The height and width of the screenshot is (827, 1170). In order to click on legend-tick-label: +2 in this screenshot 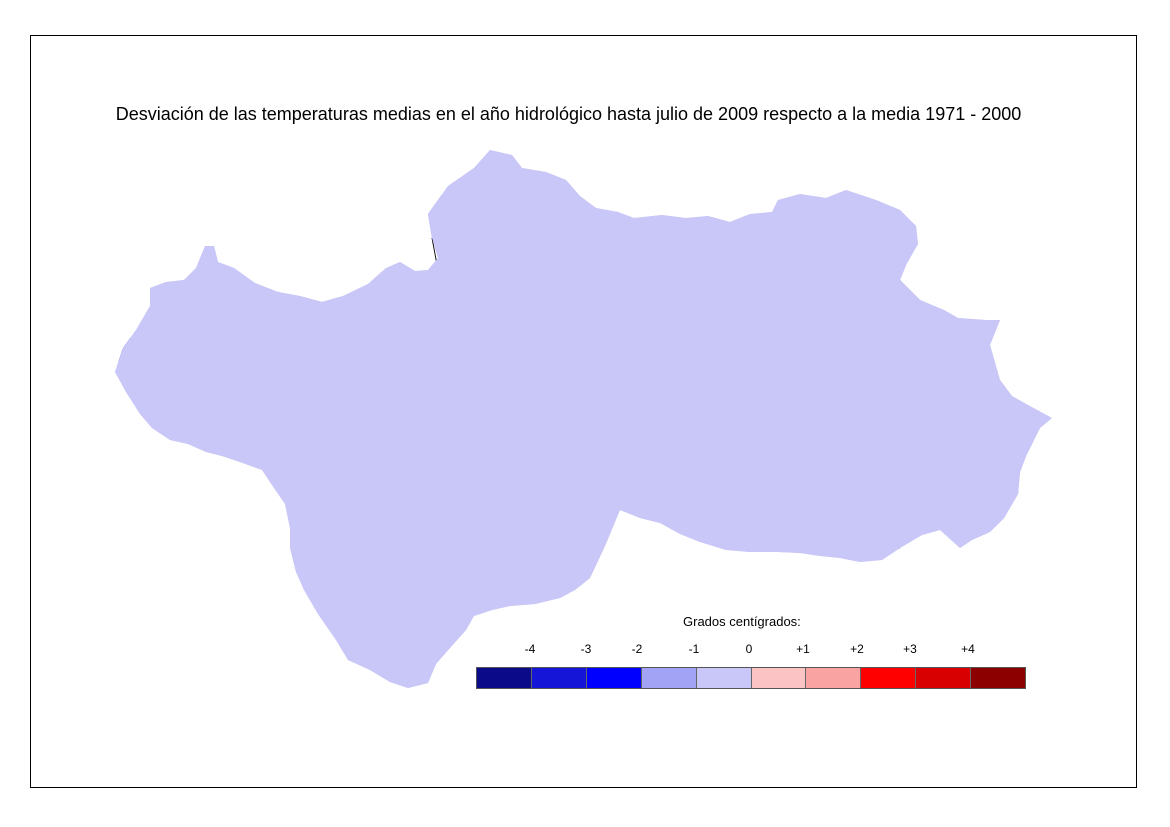, I will do `click(857, 649)`.